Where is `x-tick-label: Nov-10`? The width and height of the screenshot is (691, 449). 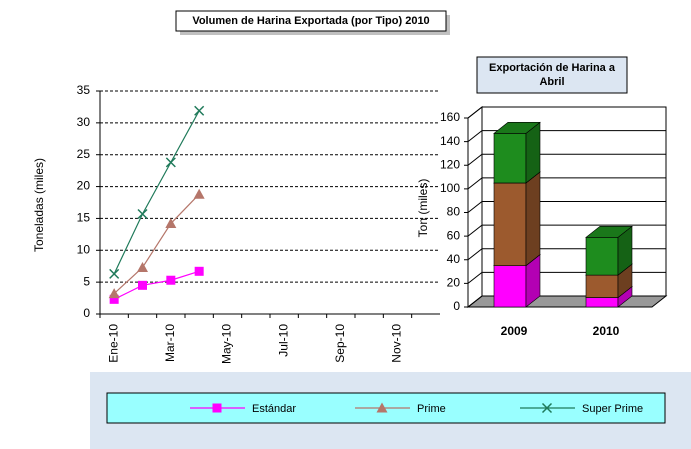
x-tick-label: Nov-10 is located at coordinates (397, 343).